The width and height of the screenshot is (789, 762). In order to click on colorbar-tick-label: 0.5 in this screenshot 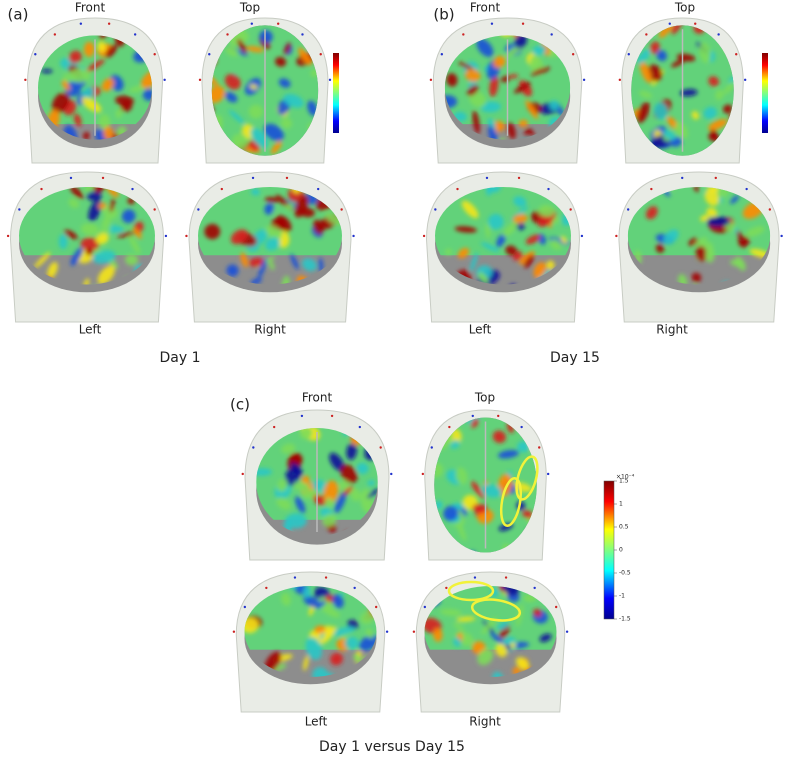, I will do `click(624, 527)`.